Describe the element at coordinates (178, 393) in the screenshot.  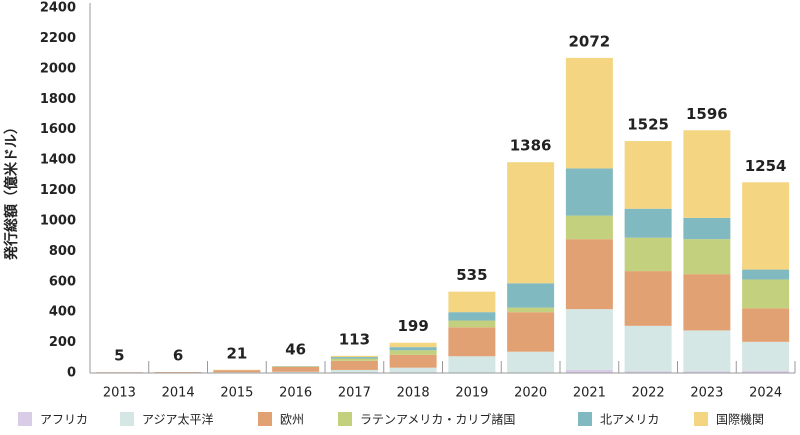
I see `x-tick-label: 2014` at that location.